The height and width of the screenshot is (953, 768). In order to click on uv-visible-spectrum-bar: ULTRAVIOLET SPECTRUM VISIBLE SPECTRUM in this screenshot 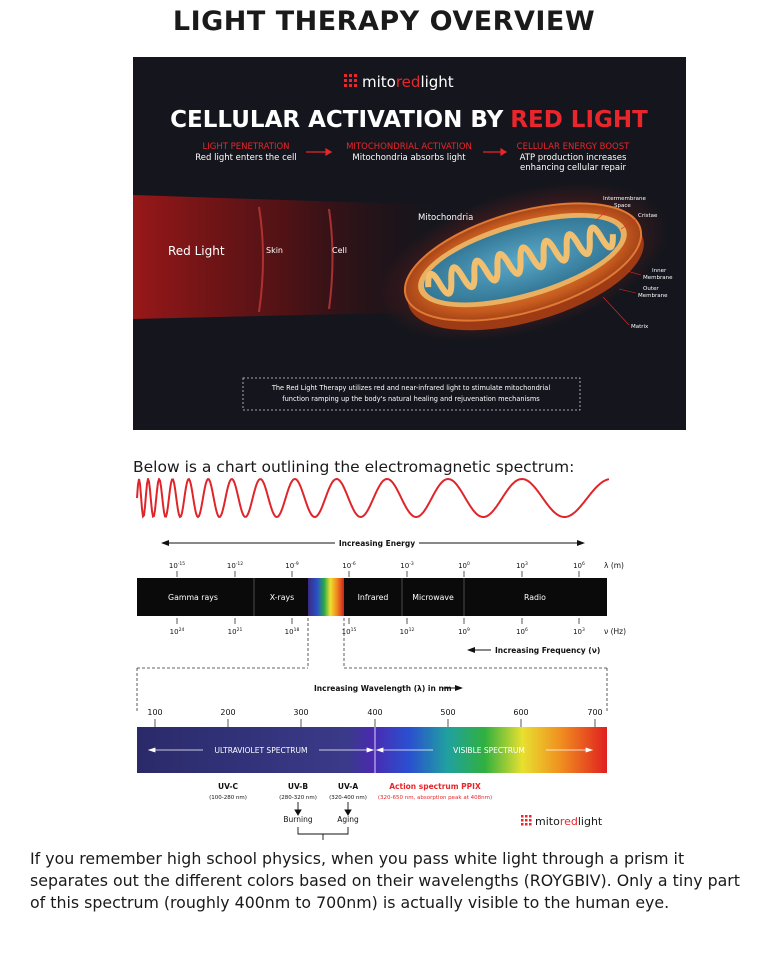, I will do `click(372, 750)`.